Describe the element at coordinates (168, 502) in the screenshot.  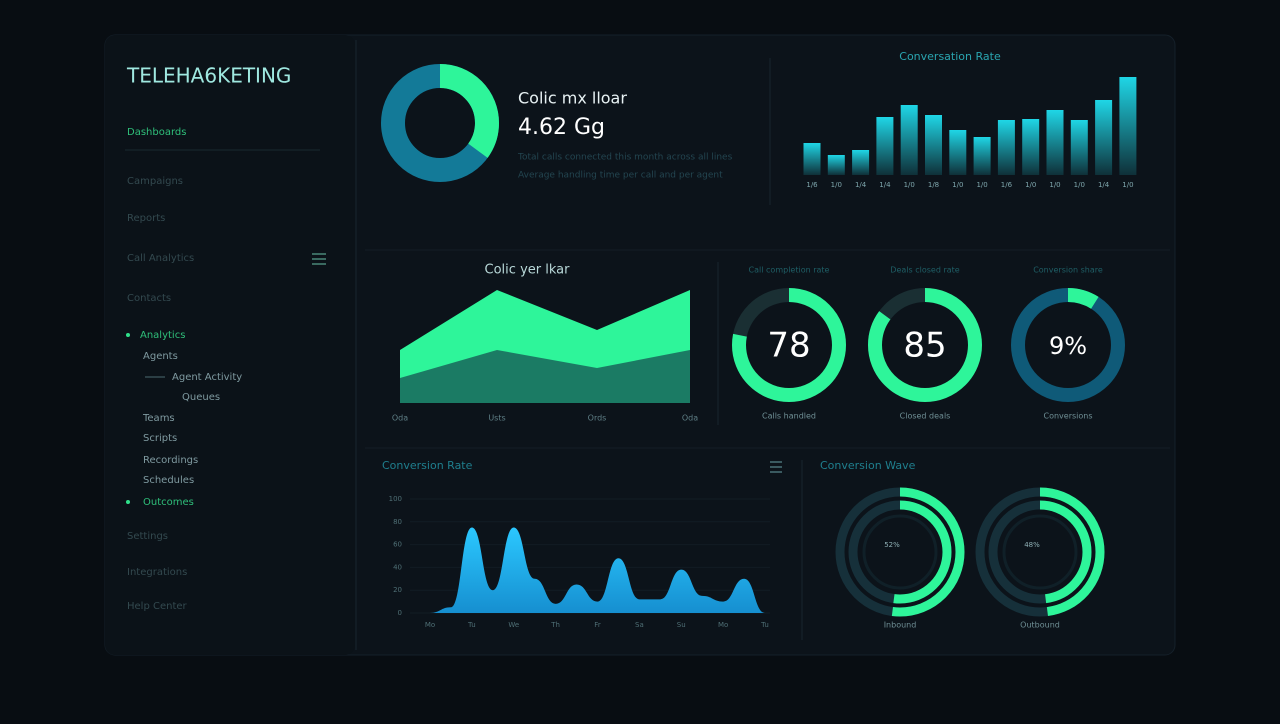
I see `nav-item: Outcomes` at that location.